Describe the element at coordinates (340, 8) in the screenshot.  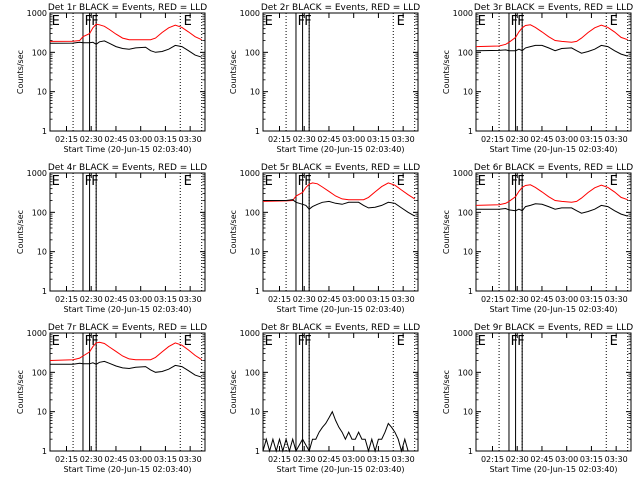
I see `panel-title: Det 2r BLACK = Events, RED = LLD` at that location.